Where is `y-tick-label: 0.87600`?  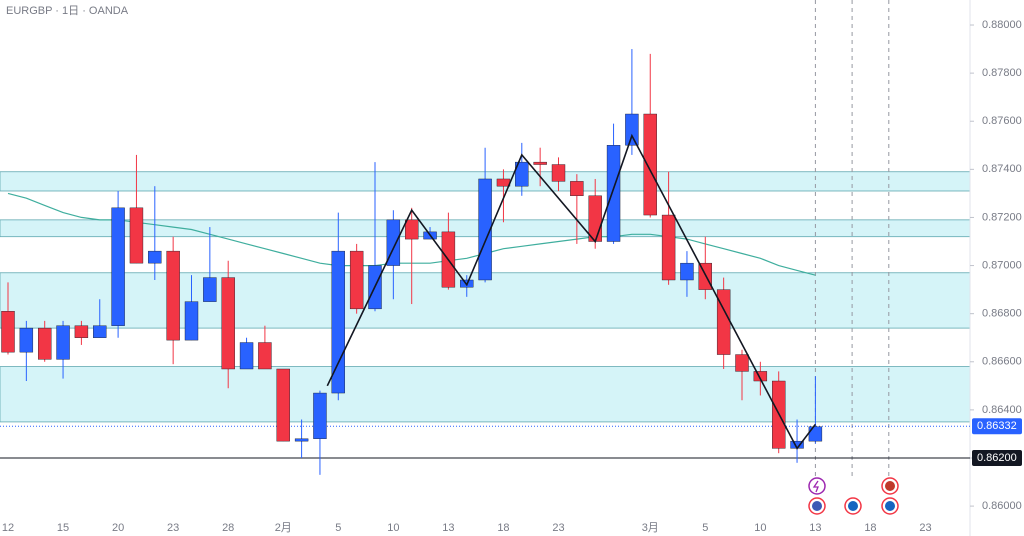
y-tick-label: 0.87600 is located at coordinates (1002, 121).